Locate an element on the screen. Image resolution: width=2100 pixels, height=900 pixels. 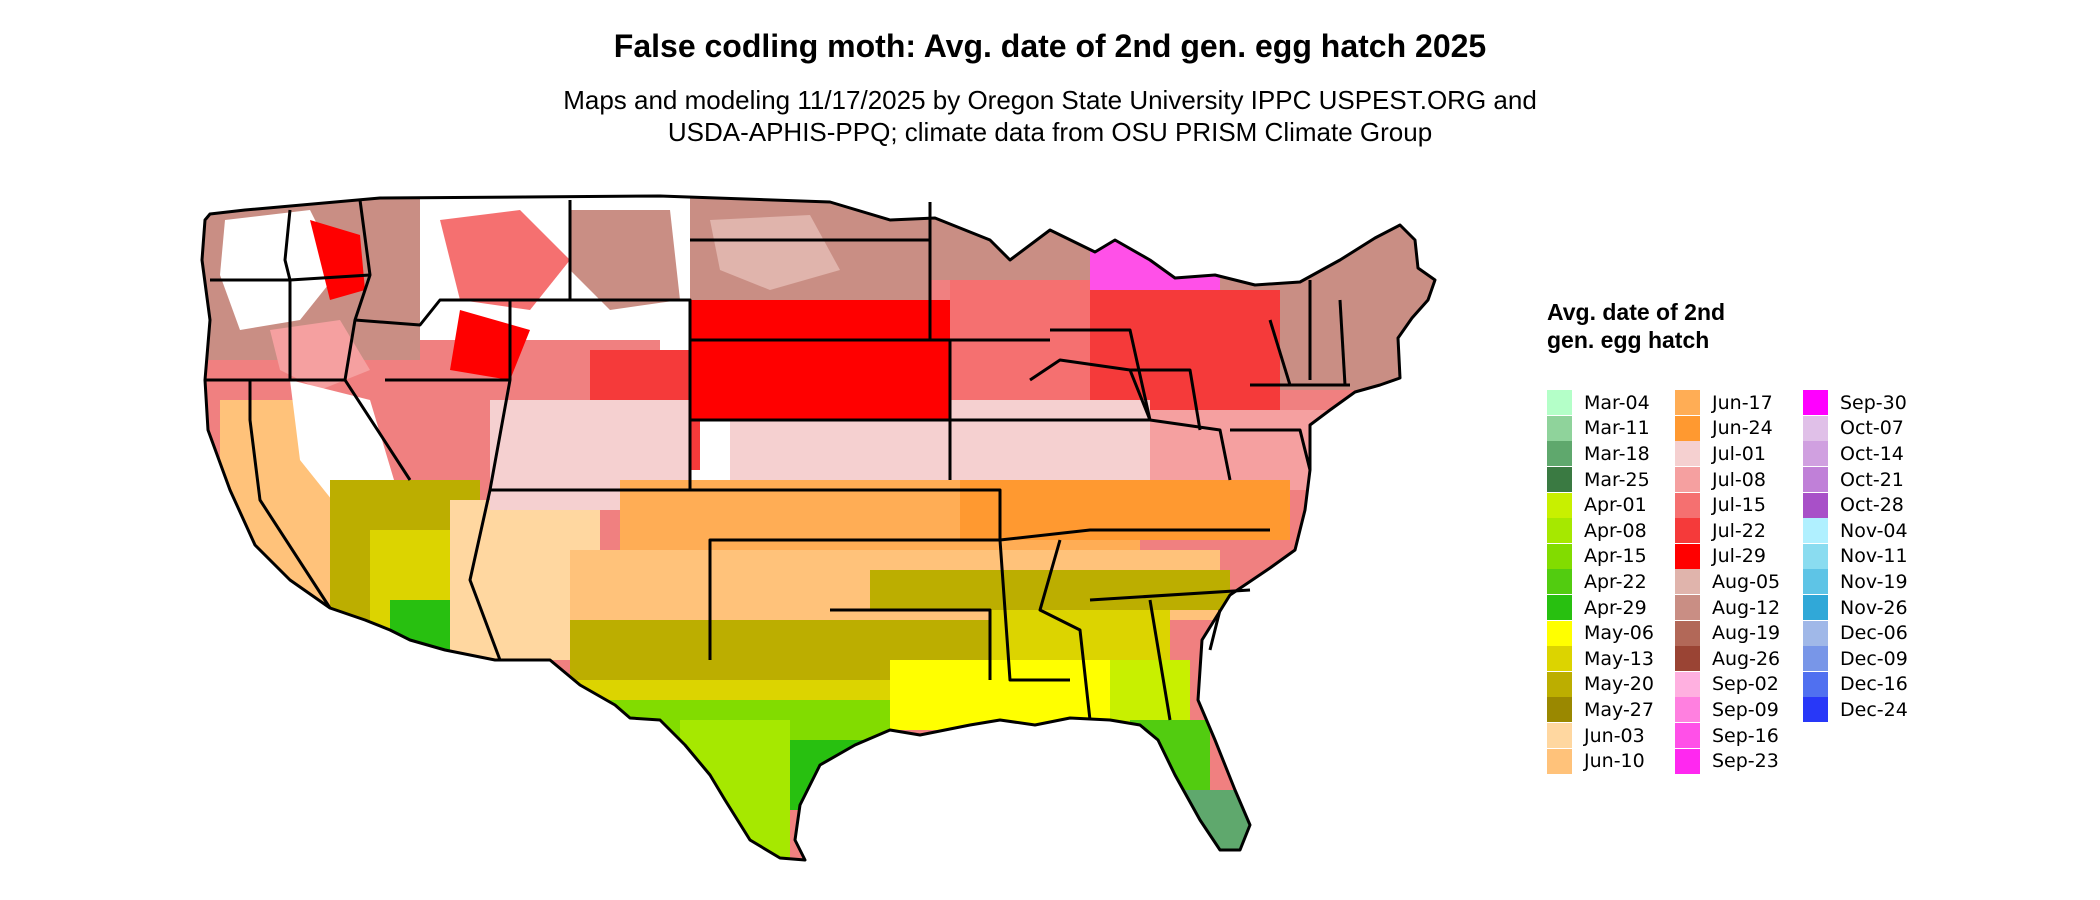
legend-label: Mar-18 is located at coordinates (1617, 453).